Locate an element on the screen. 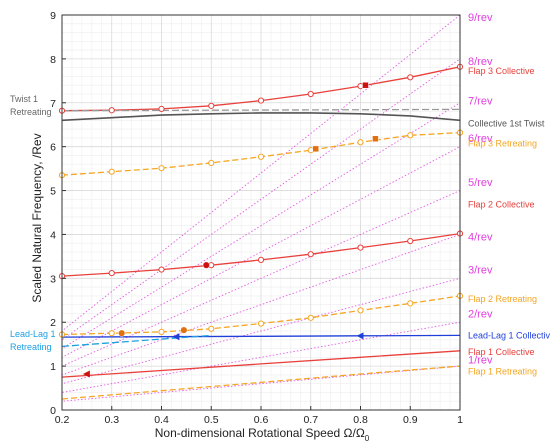 Image resolution: width=550 pixels, height=448 pixels. y-tick-label: 7 is located at coordinates (53, 104).